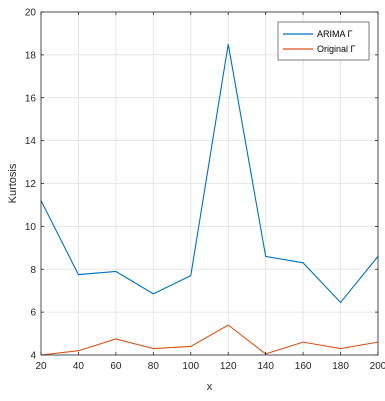  I want to click on y-axis-title: Kurtosis, so click(13, 183).